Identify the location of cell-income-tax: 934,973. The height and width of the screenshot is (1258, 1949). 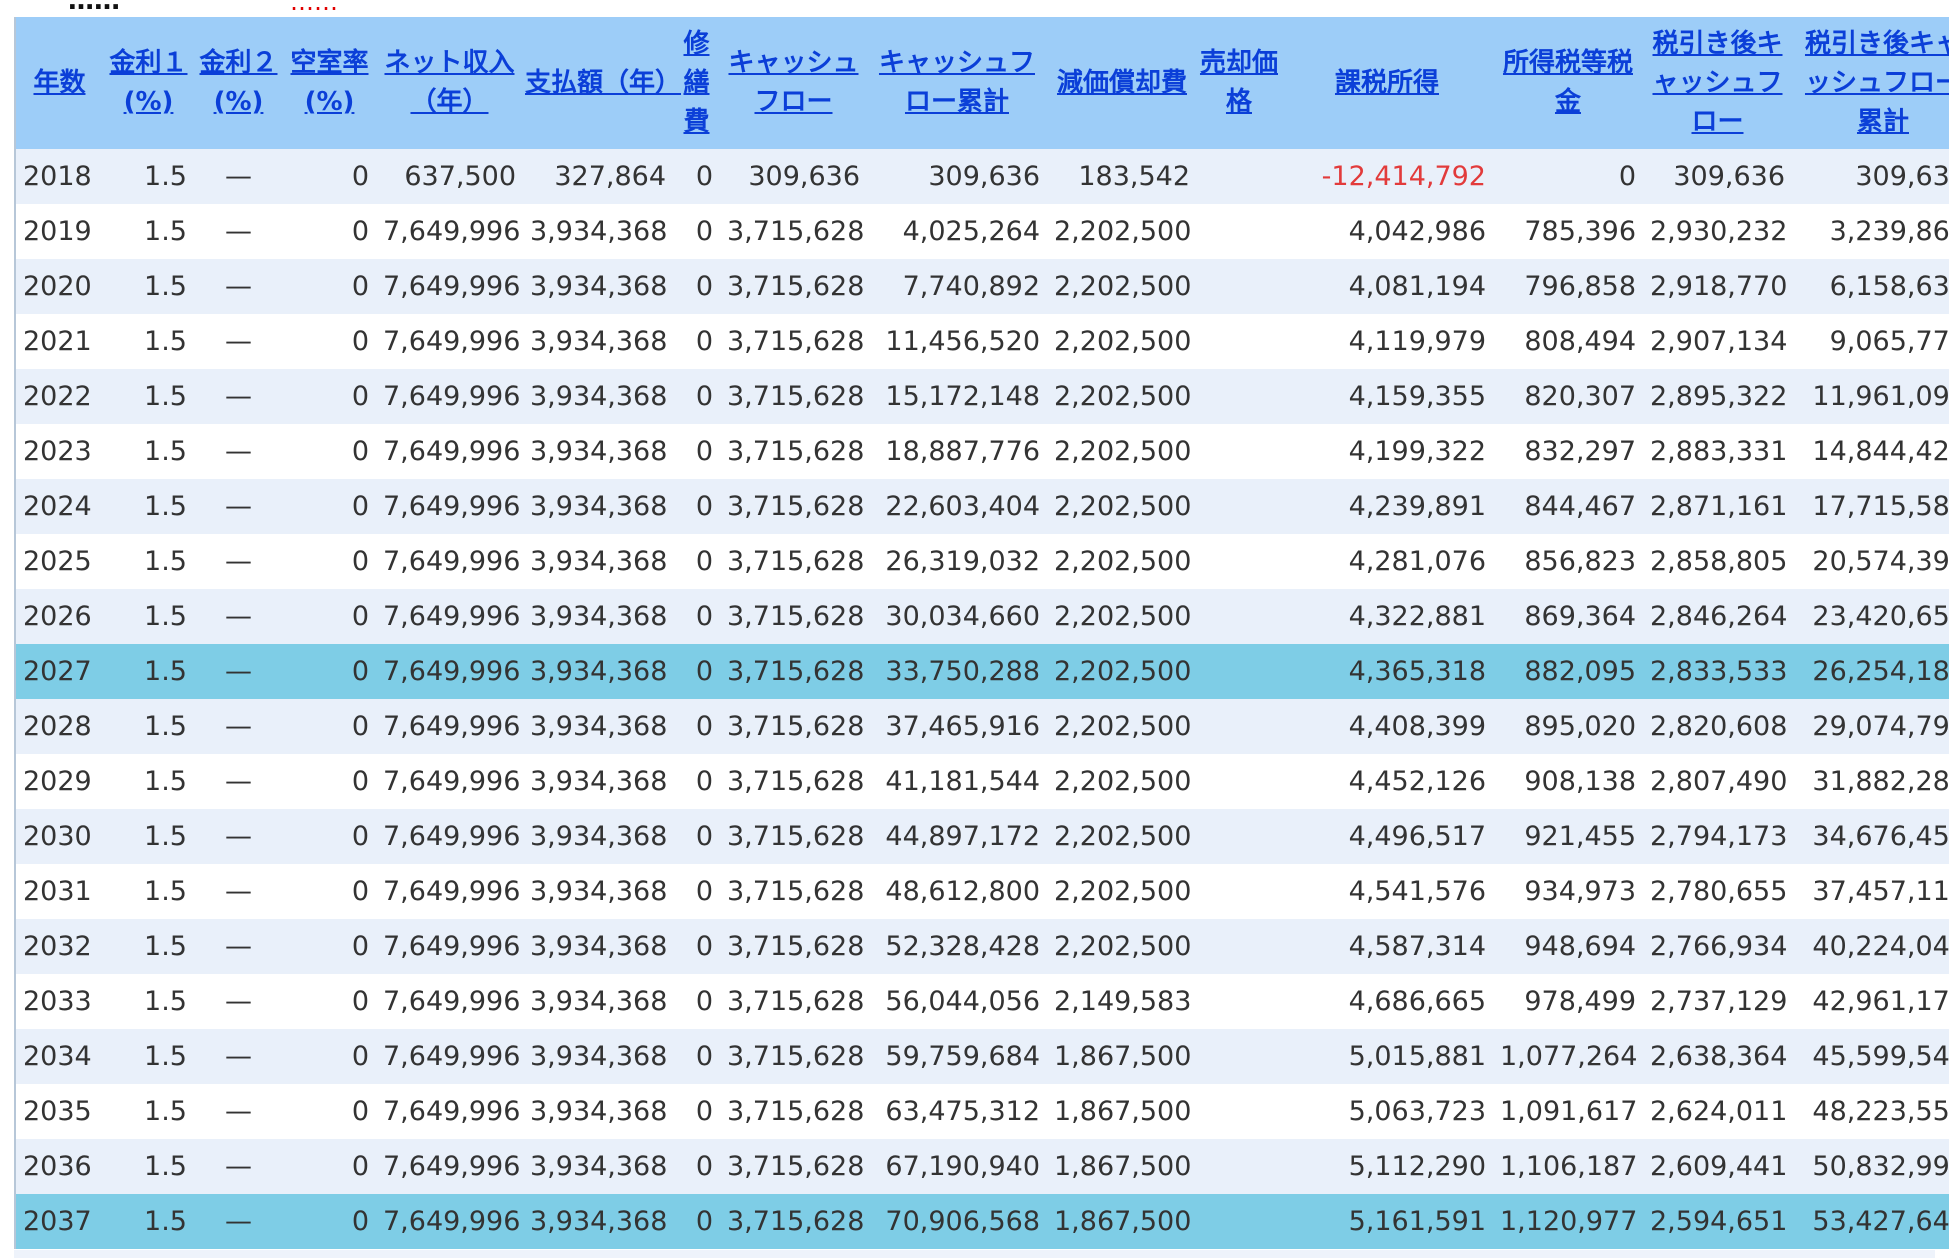
(1568, 891).